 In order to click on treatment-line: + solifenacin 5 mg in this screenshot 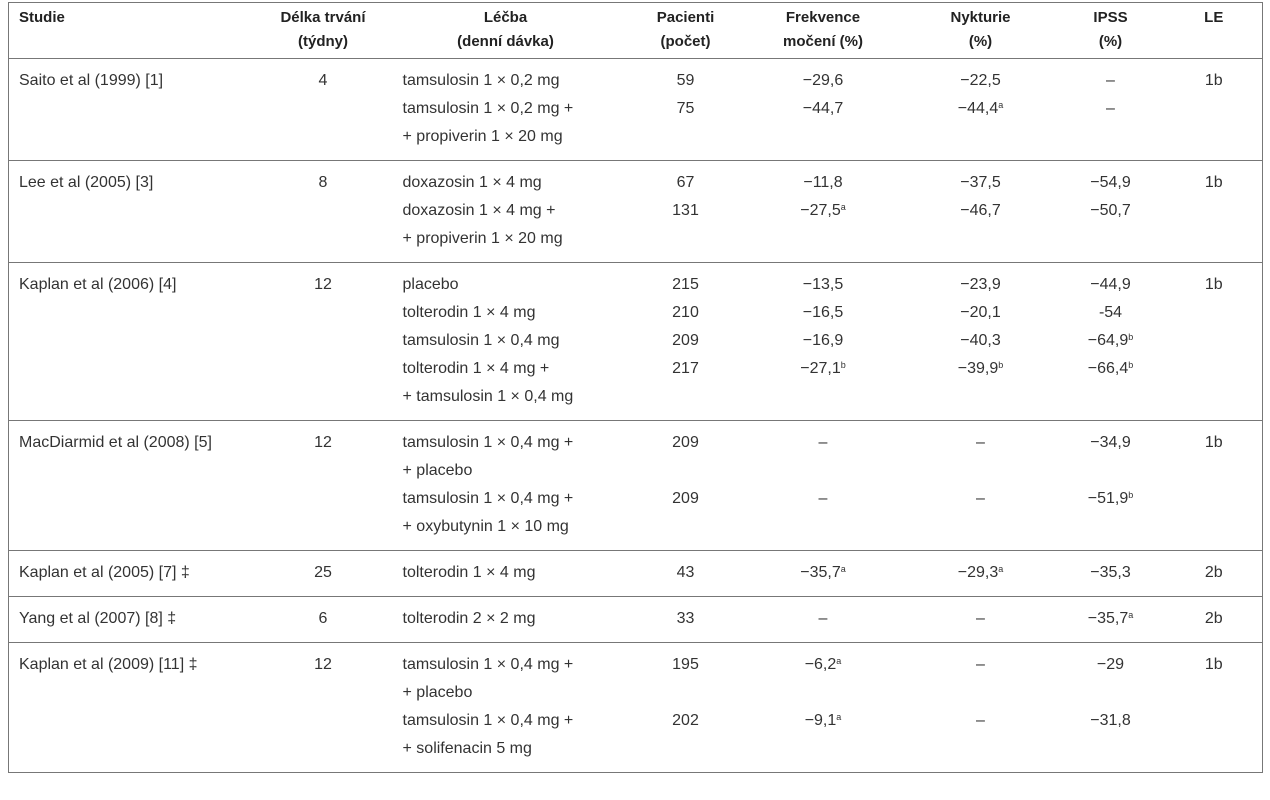, I will do `click(467, 748)`.